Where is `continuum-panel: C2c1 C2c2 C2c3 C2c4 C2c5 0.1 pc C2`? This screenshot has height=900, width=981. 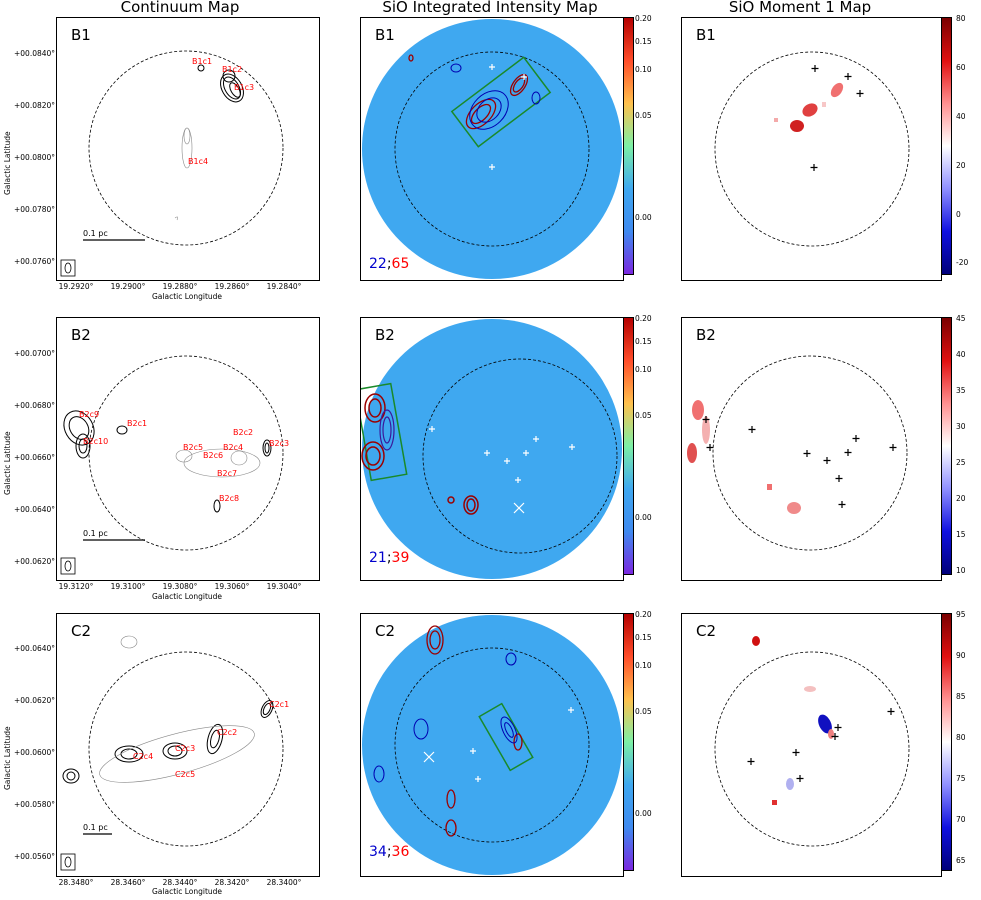 continuum-panel: C2c1 C2c2 C2c3 C2c4 C2c5 0.1 pc C2 is located at coordinates (188, 745).